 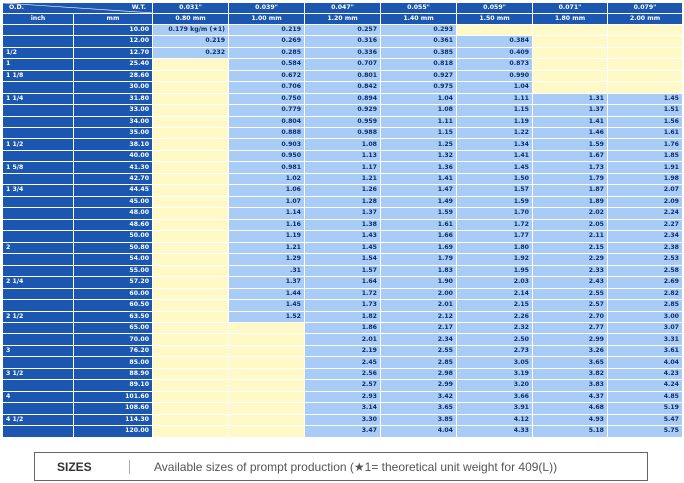 What do you see at coordinates (342, 202) in the screenshot?
I see `weight-cell: 1.28` at bounding box center [342, 202].